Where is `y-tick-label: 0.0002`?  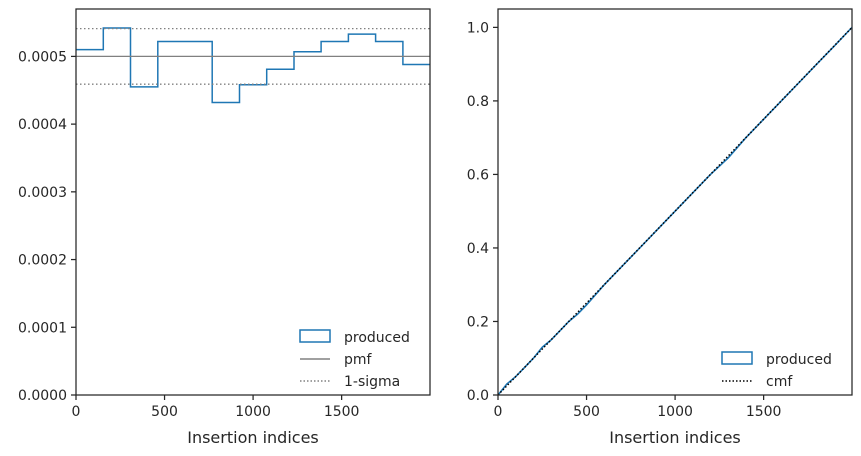
y-tick-label: 0.0002 is located at coordinates (42, 261).